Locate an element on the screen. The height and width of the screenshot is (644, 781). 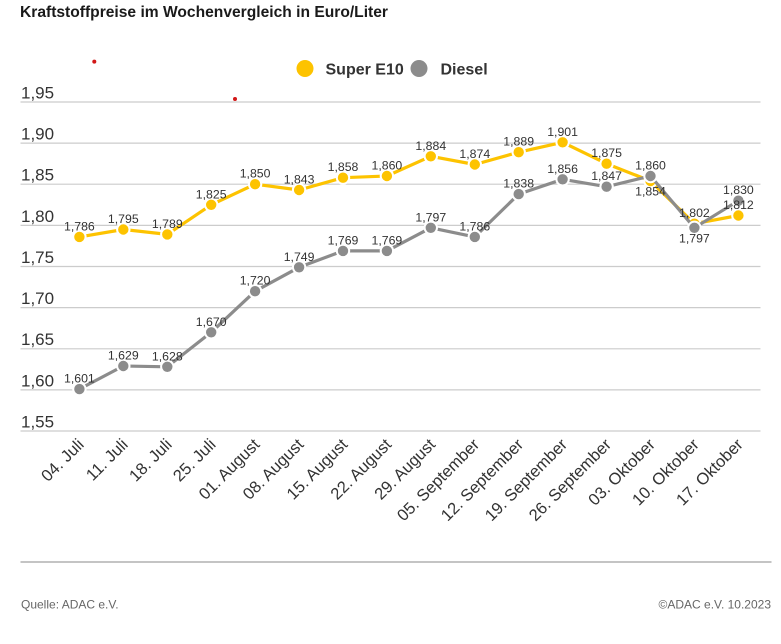
svg-text: 1,889 is located at coordinates (518, 142).